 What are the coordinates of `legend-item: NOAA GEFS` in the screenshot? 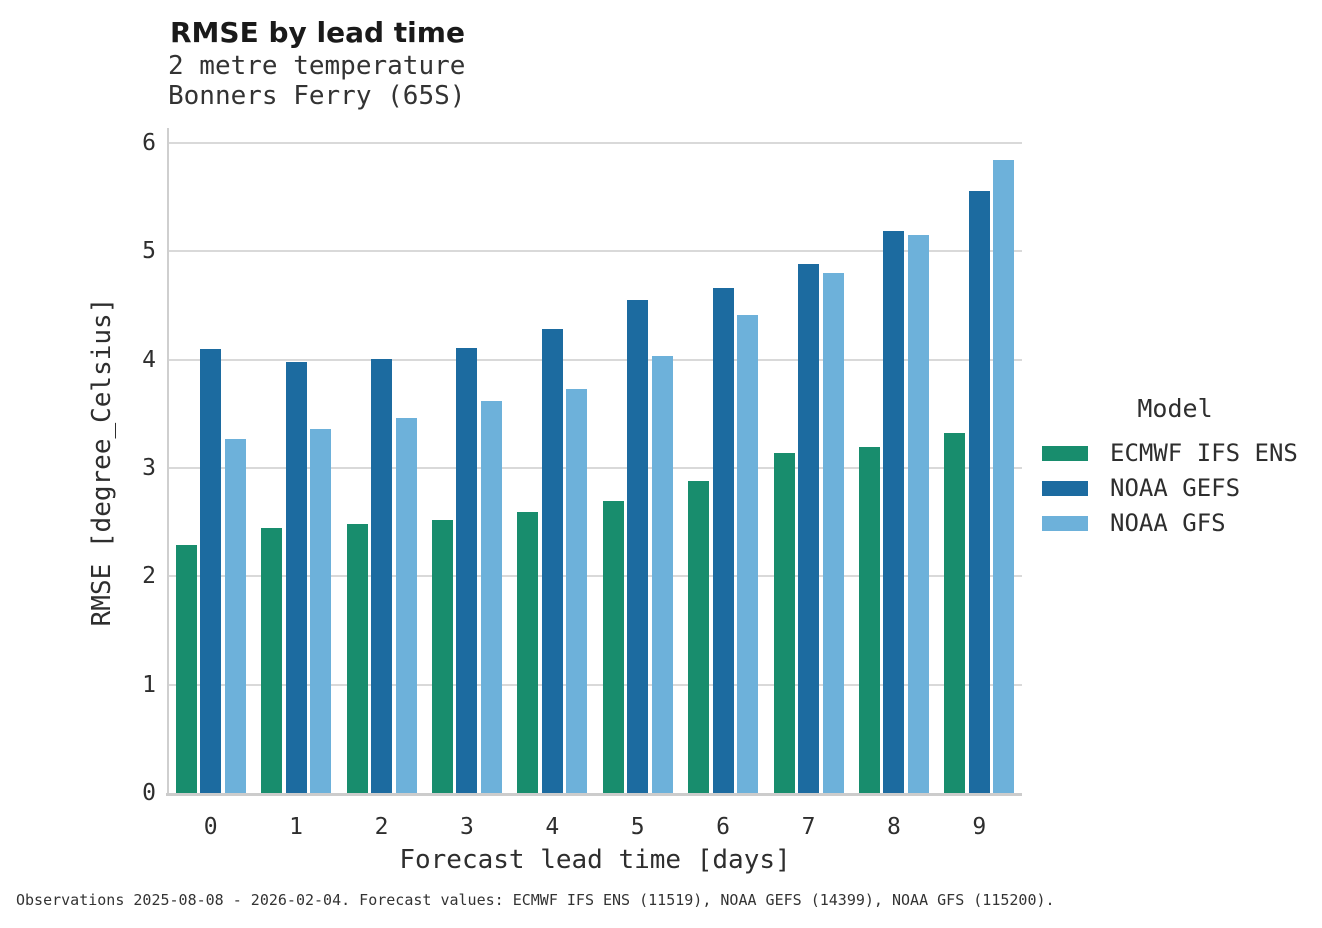 It's located at (1175, 488).